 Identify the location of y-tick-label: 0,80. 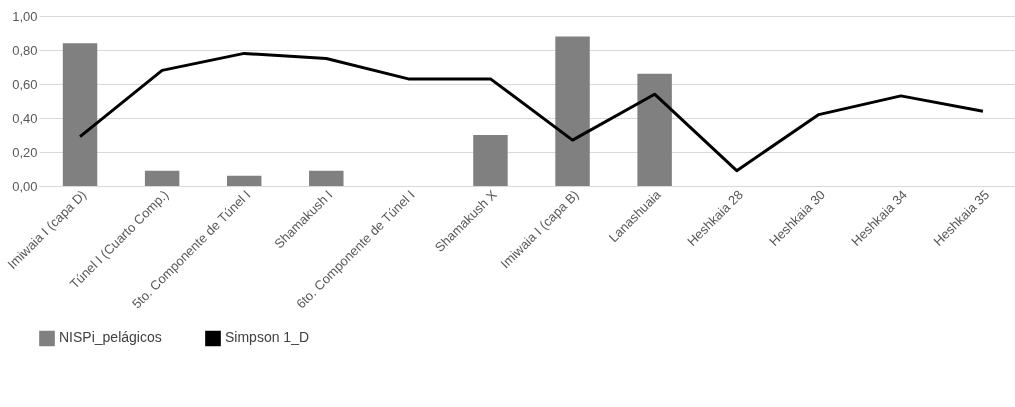
(25, 50).